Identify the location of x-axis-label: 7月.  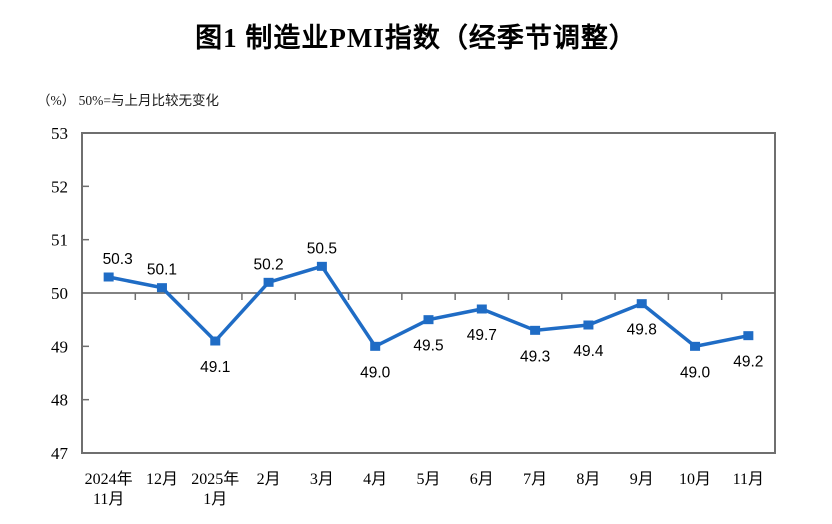
(535, 479).